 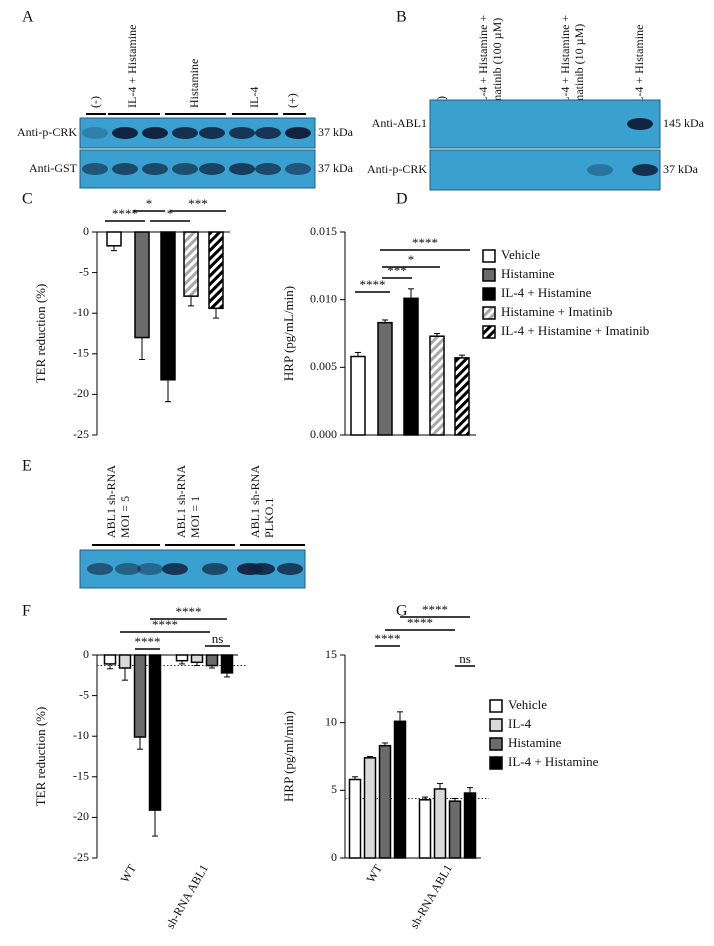 I want to click on lane-label: MOI = 1, so click(x=195, y=517).